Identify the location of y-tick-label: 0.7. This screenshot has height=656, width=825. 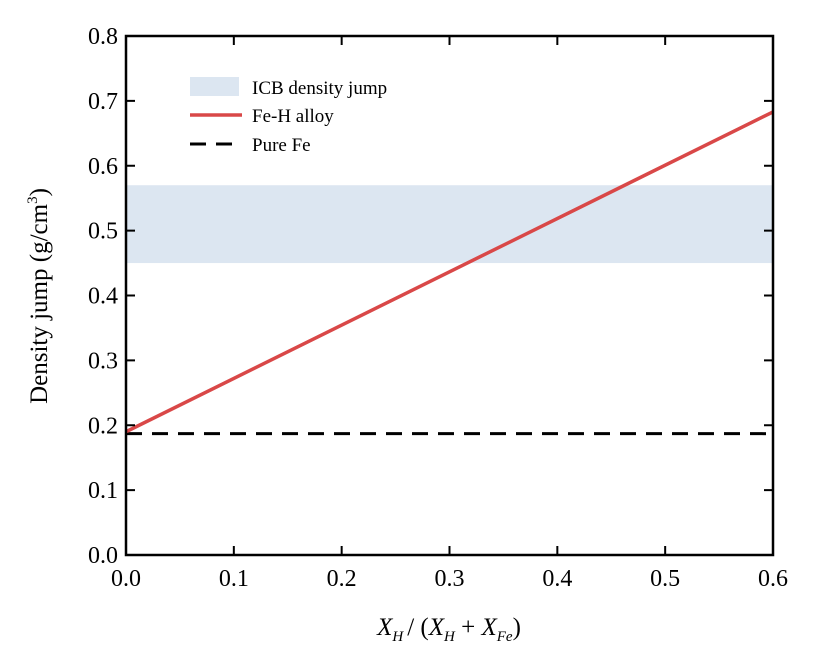
(103, 102).